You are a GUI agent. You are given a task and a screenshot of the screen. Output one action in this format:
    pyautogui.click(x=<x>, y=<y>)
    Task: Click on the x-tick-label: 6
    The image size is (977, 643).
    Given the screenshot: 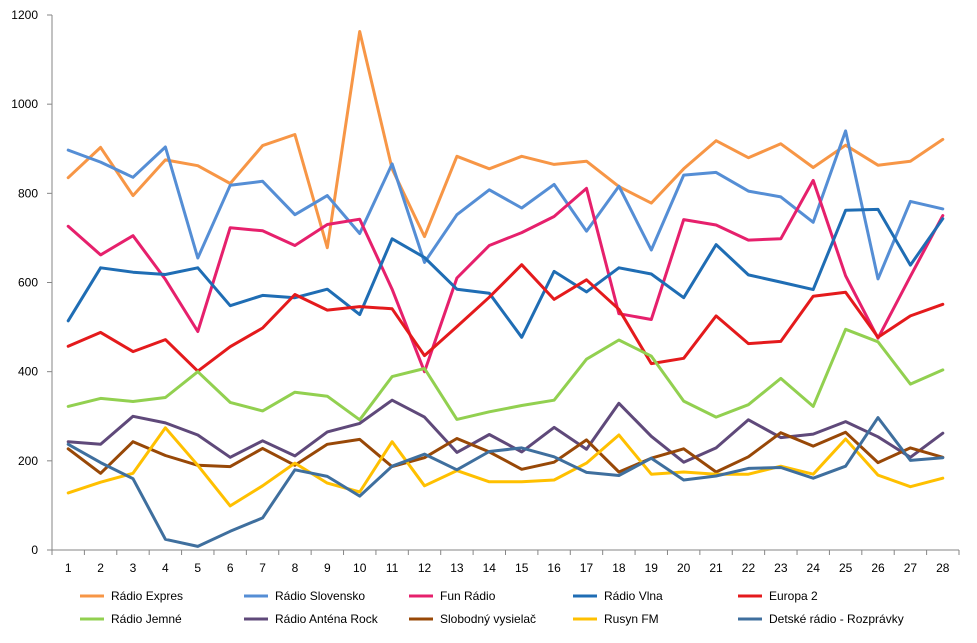 What is the action you would take?
    pyautogui.click(x=230, y=568)
    